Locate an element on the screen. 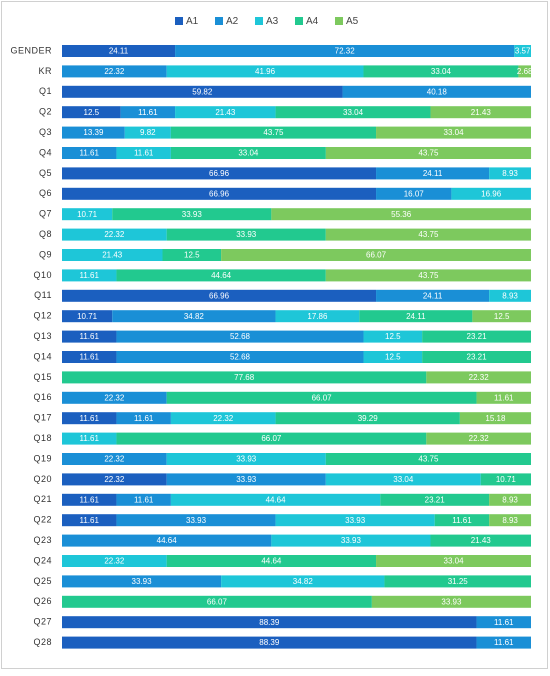 This screenshot has width=550, height=676. legend-swatch is located at coordinates (219, 21).